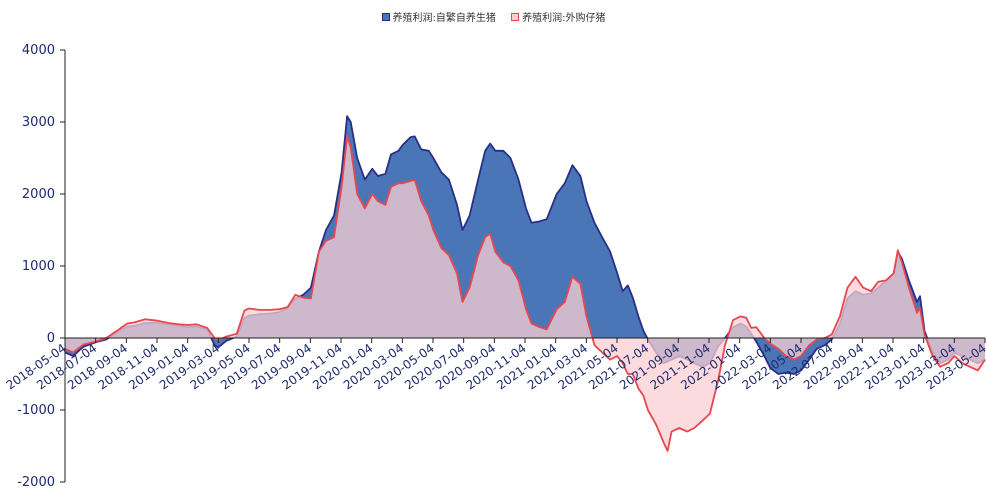  I want to click on legend-label-series-2: 养殖利润:外购仔猪, so click(564, 18).